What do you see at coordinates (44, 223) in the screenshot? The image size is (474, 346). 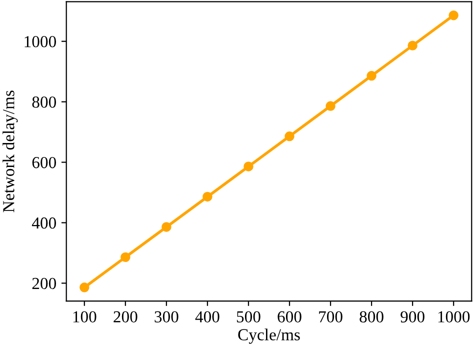 I see `y-tick-label: 400` at bounding box center [44, 223].